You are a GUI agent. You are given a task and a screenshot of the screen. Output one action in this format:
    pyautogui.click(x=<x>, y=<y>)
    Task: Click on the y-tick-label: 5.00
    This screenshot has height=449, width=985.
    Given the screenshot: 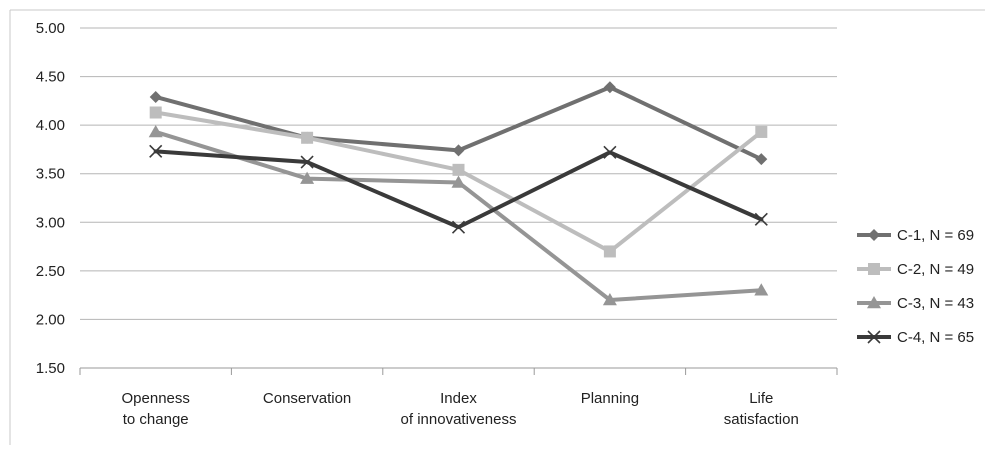 What is the action you would take?
    pyautogui.click(x=50, y=28)
    